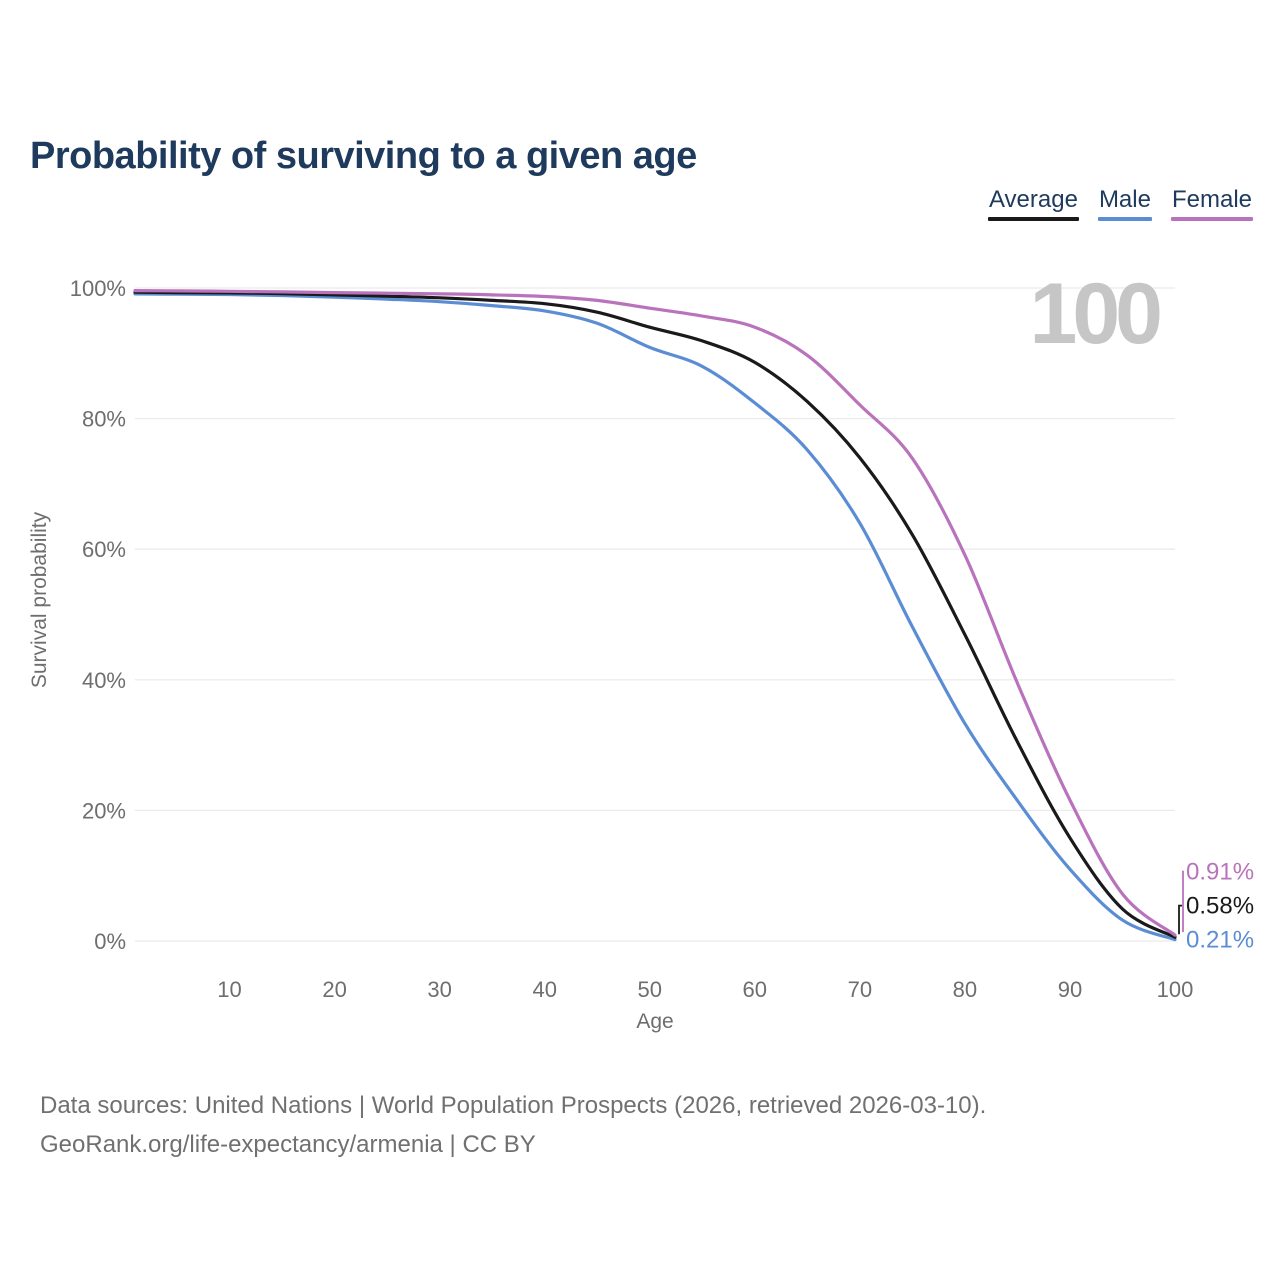  What do you see at coordinates (1180, 919) in the screenshot?
I see `end-label-leader-average` at bounding box center [1180, 919].